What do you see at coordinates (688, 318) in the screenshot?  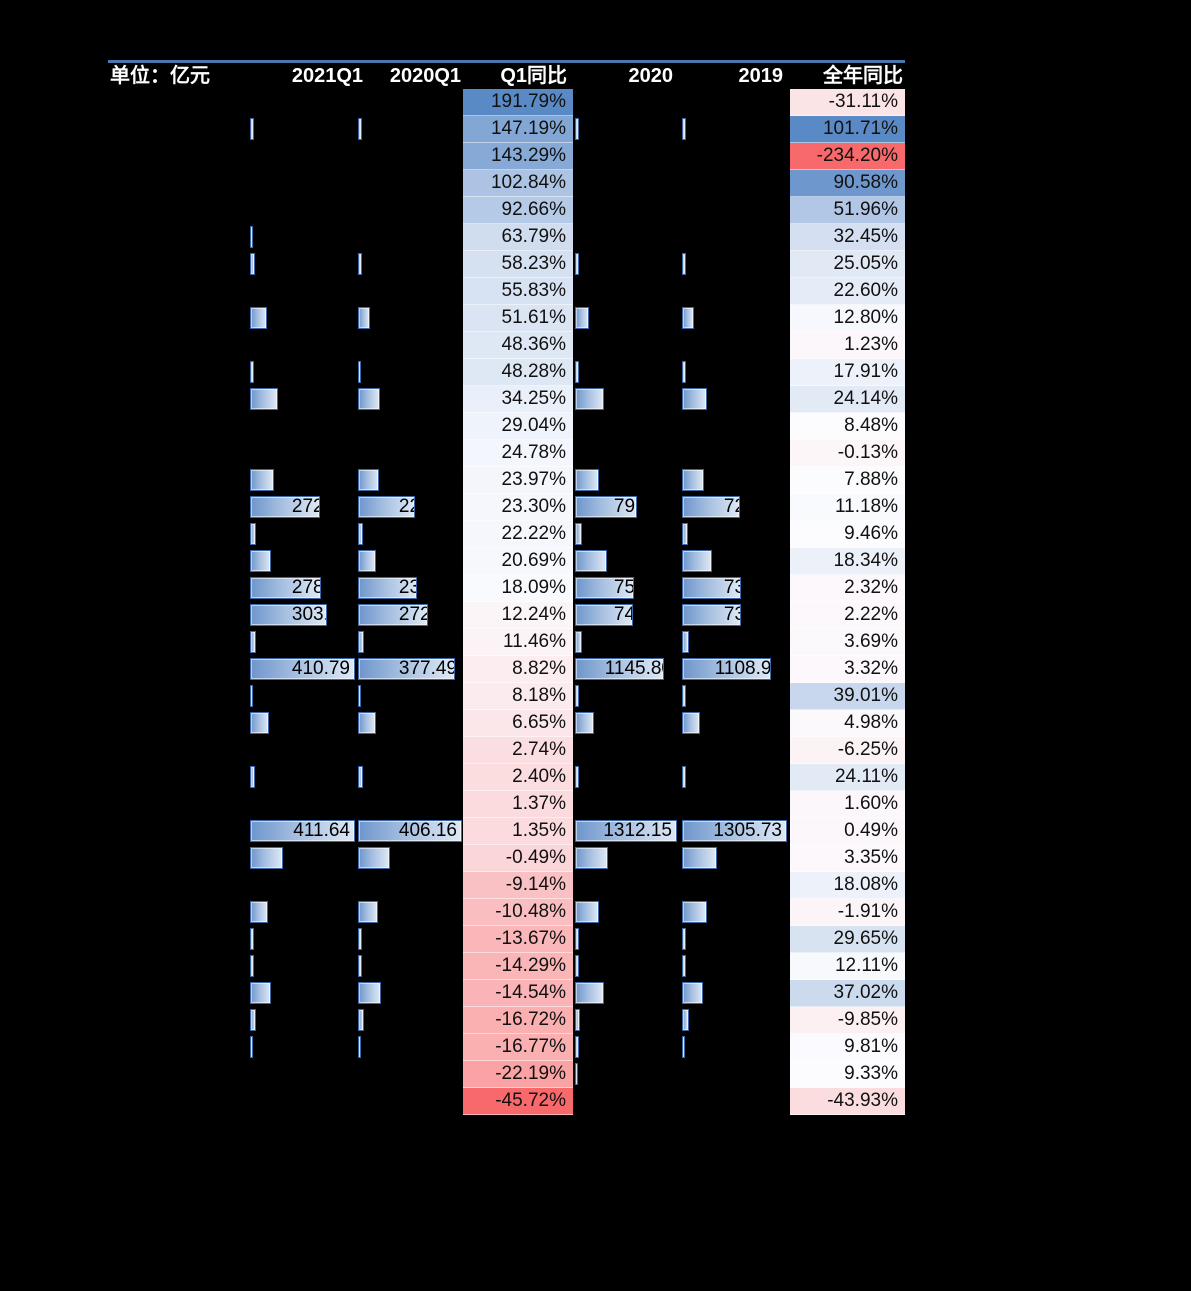 I see `bar-value-label: 149.00` at bounding box center [688, 318].